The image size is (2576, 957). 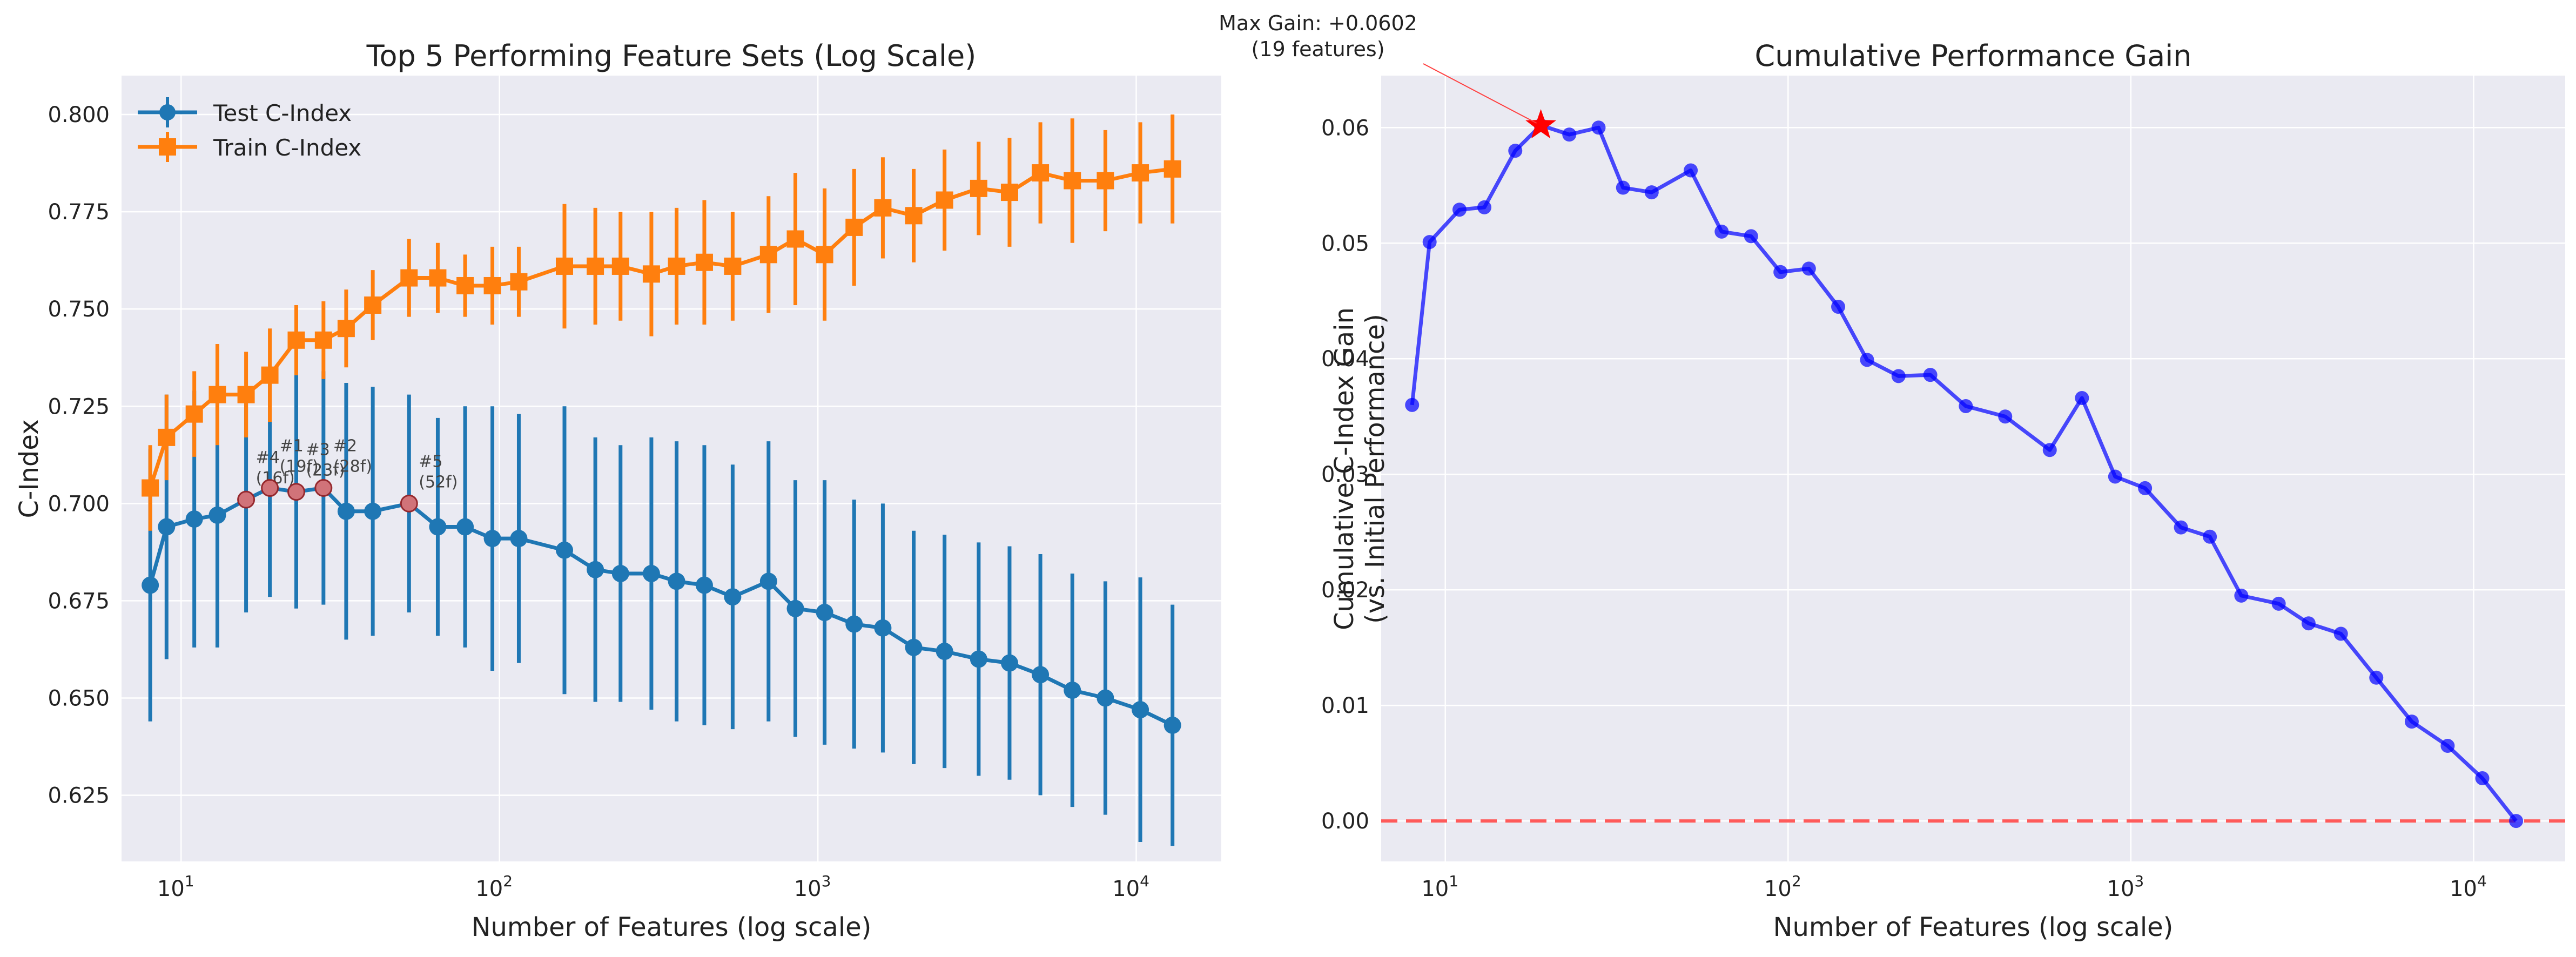 What do you see at coordinates (79, 796) in the screenshot?
I see `left-ytick-label: 0.625` at bounding box center [79, 796].